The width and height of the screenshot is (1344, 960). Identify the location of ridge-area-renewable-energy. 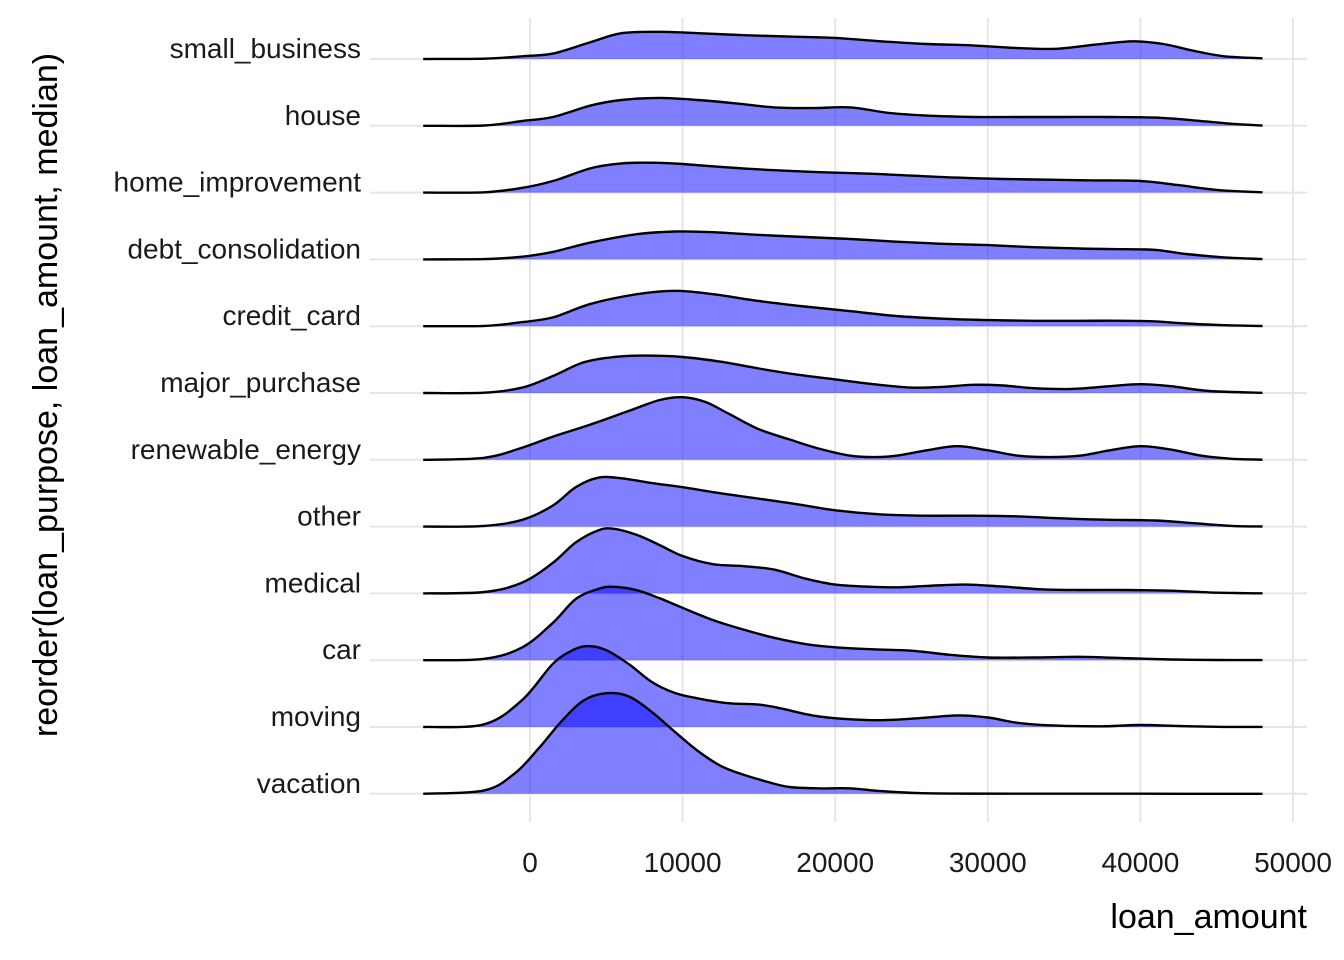
(843, 428).